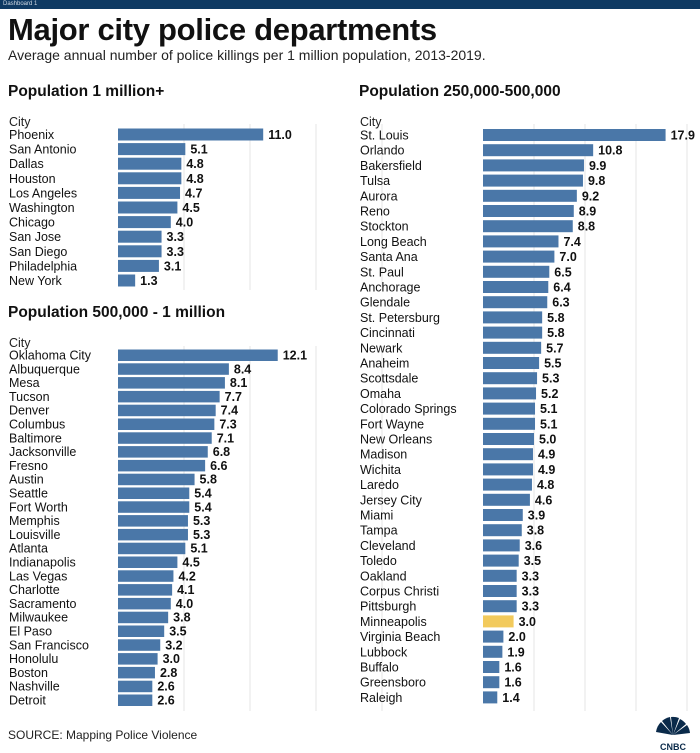  What do you see at coordinates (184, 223) in the screenshot?
I see `p1-value-label: 4.0` at bounding box center [184, 223].